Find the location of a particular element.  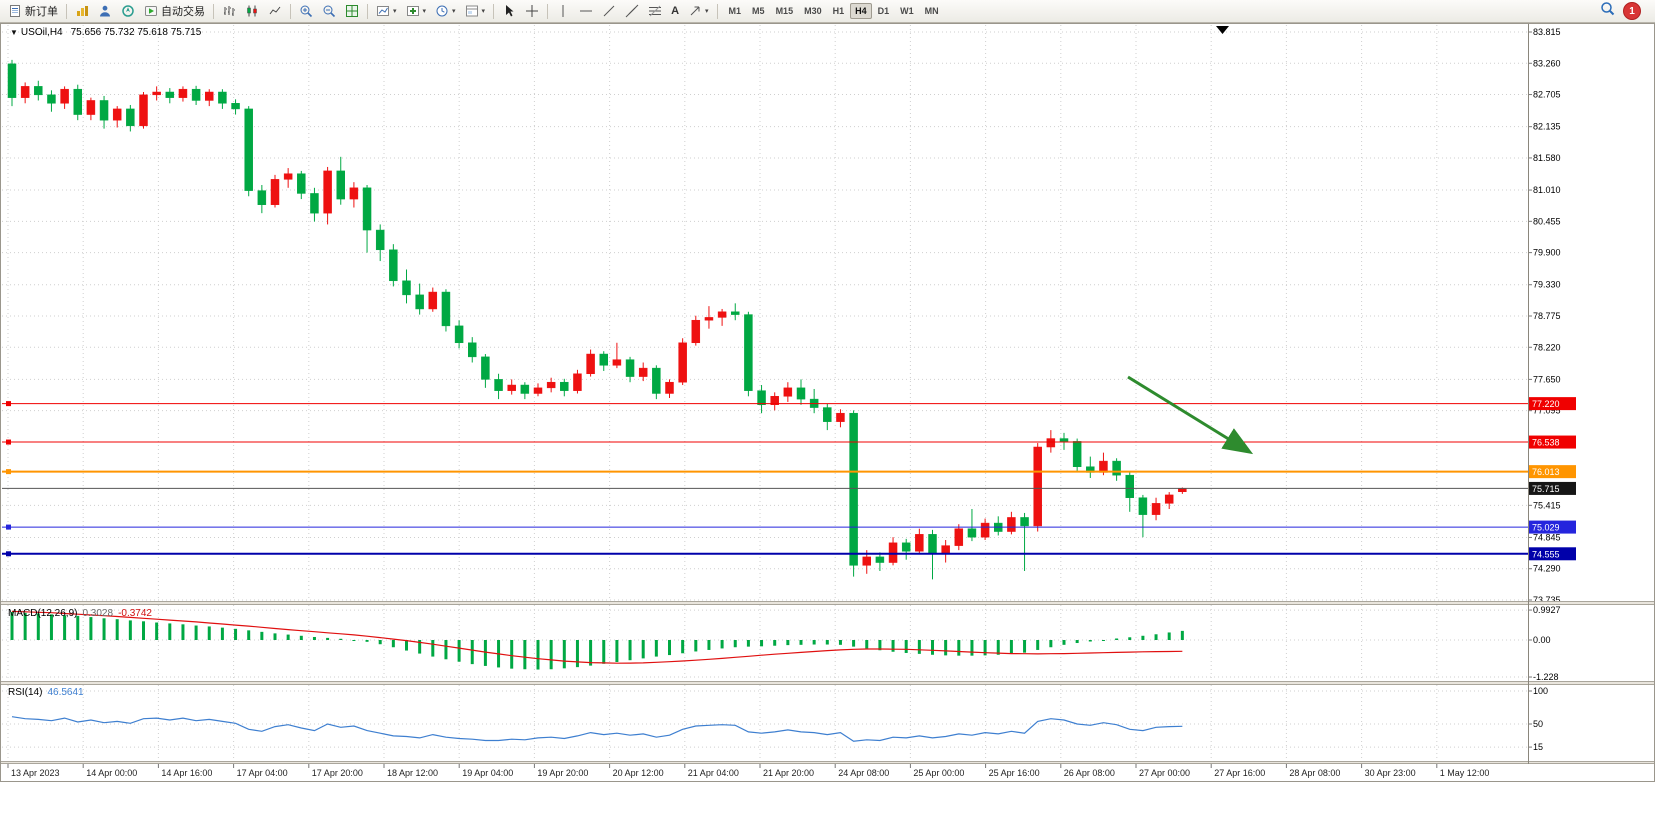

time-marker-triangle is located at coordinates (1222, 30).